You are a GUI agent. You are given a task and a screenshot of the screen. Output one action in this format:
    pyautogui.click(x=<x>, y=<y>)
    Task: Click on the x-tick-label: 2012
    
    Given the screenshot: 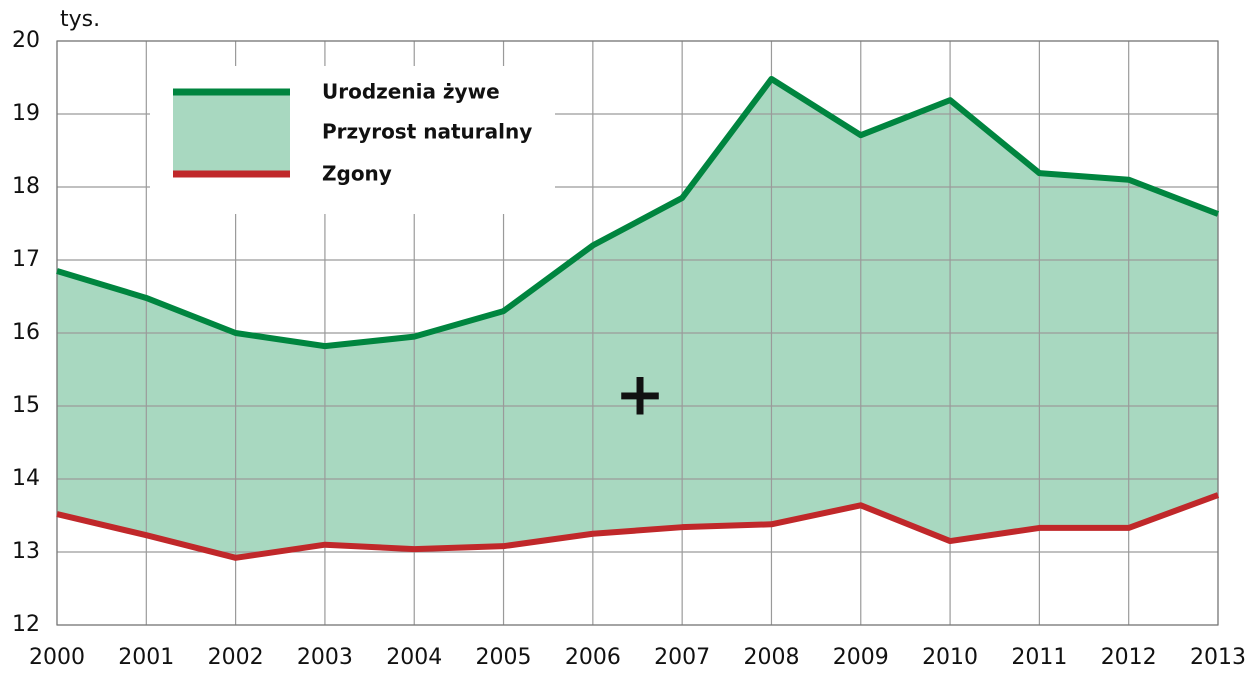 What is the action you would take?
    pyautogui.click(x=1129, y=657)
    